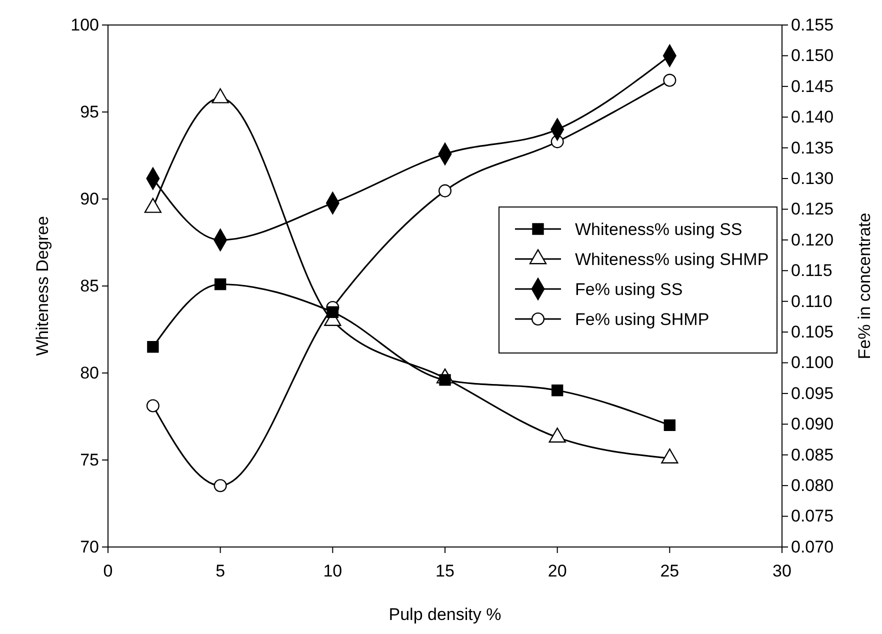 The image size is (882, 634). I want to click on y-tick-label: 75, so click(89, 460).